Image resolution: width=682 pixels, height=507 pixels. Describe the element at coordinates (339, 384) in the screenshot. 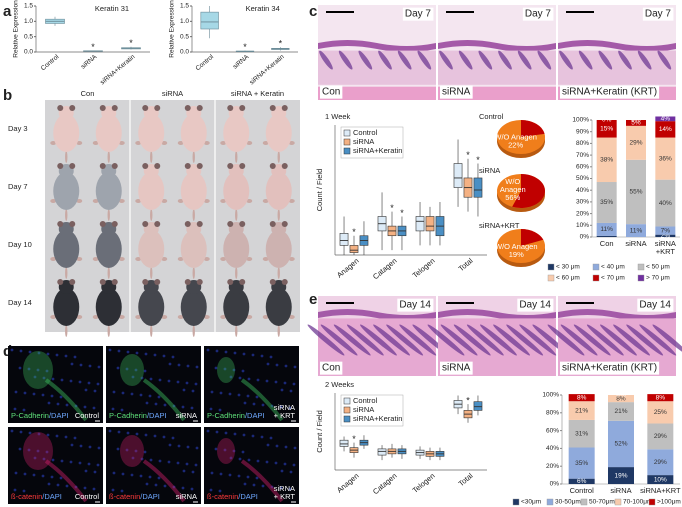

I see `chart-title: 2 Weeks` at that location.